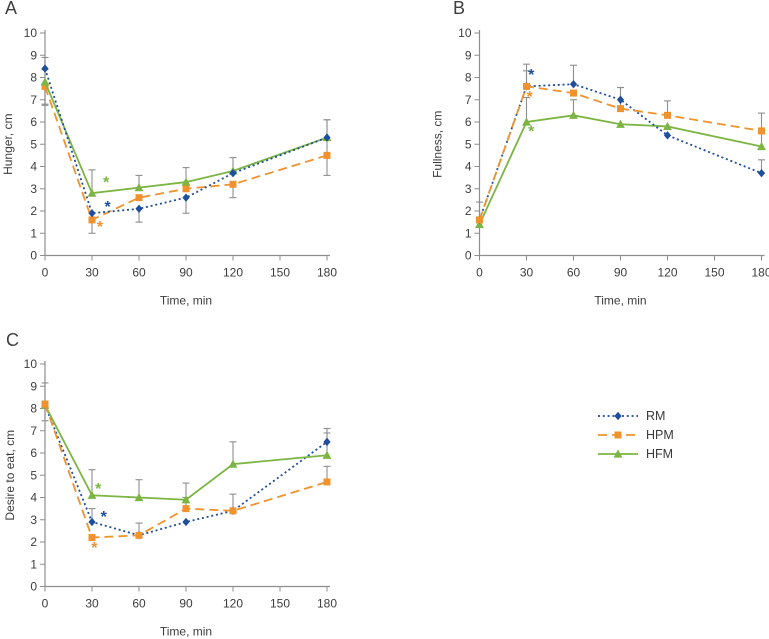  I want to click on panel-label-a: A, so click(11, 9).